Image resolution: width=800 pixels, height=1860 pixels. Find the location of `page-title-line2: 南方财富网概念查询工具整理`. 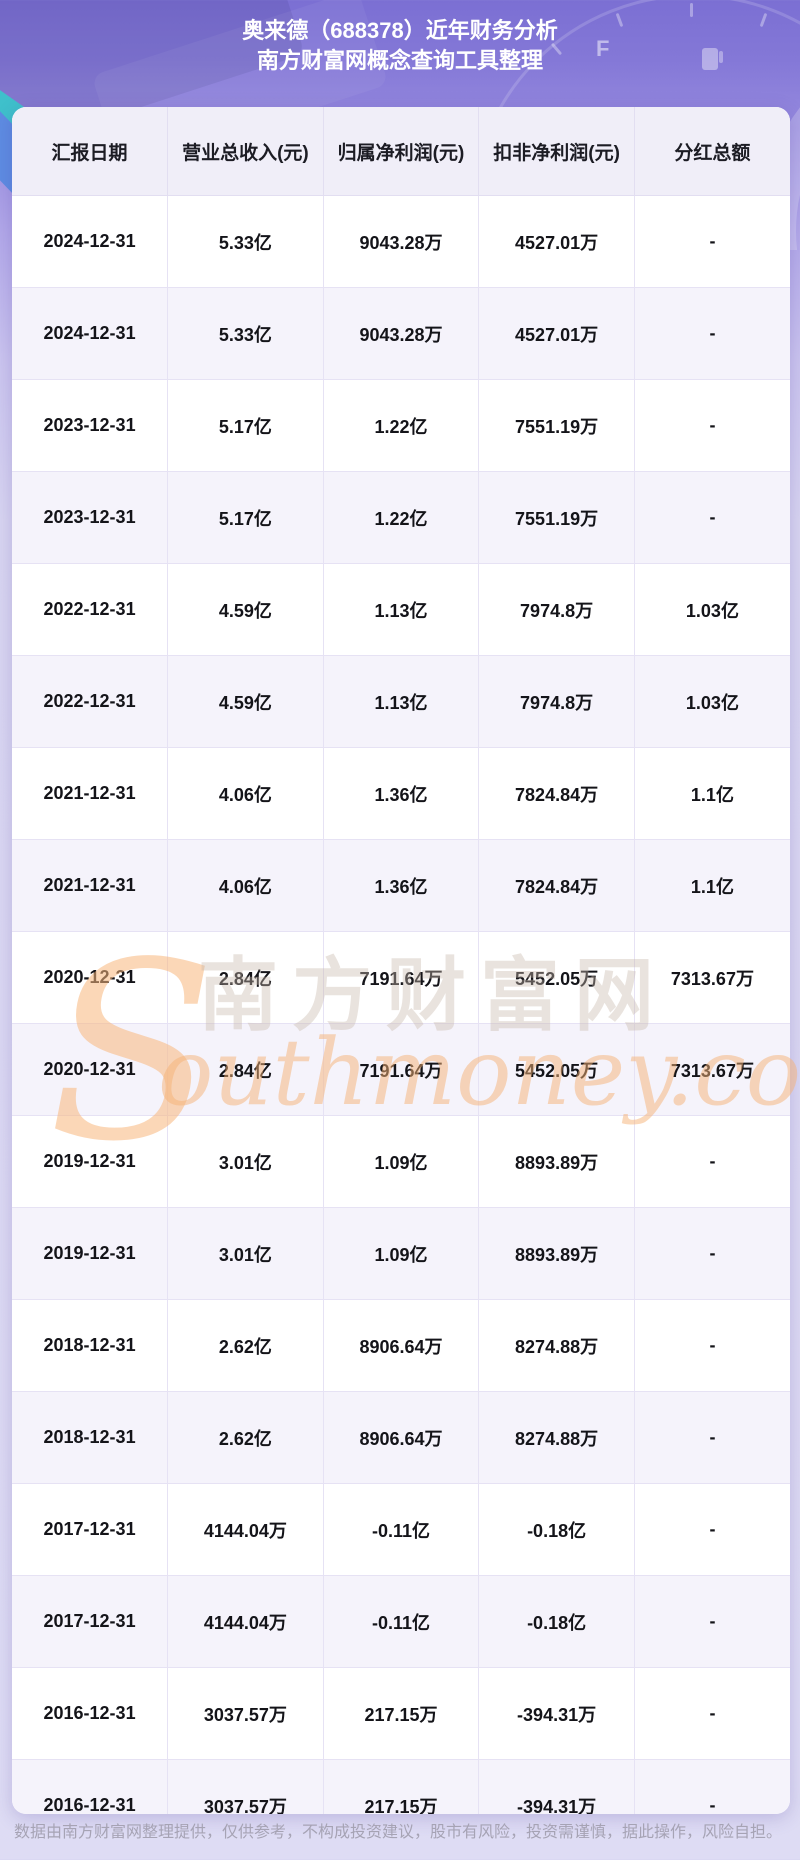

page-title-line2: 南方财富网概念查询工具整理 is located at coordinates (399, 60).